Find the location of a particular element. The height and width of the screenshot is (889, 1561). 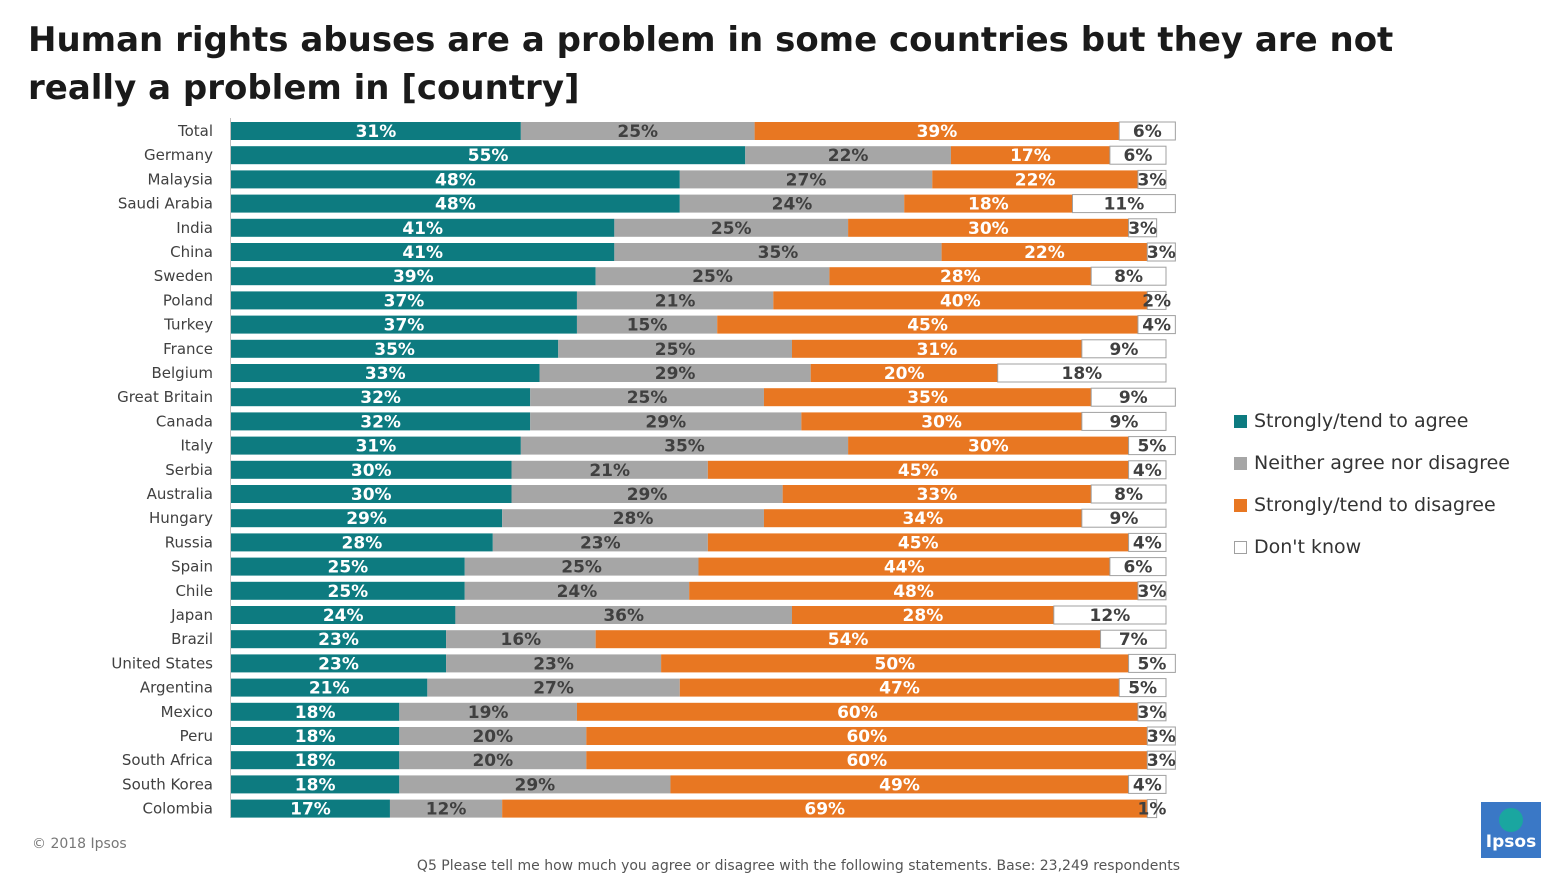

value-label-neither: 27% is located at coordinates (806, 180).